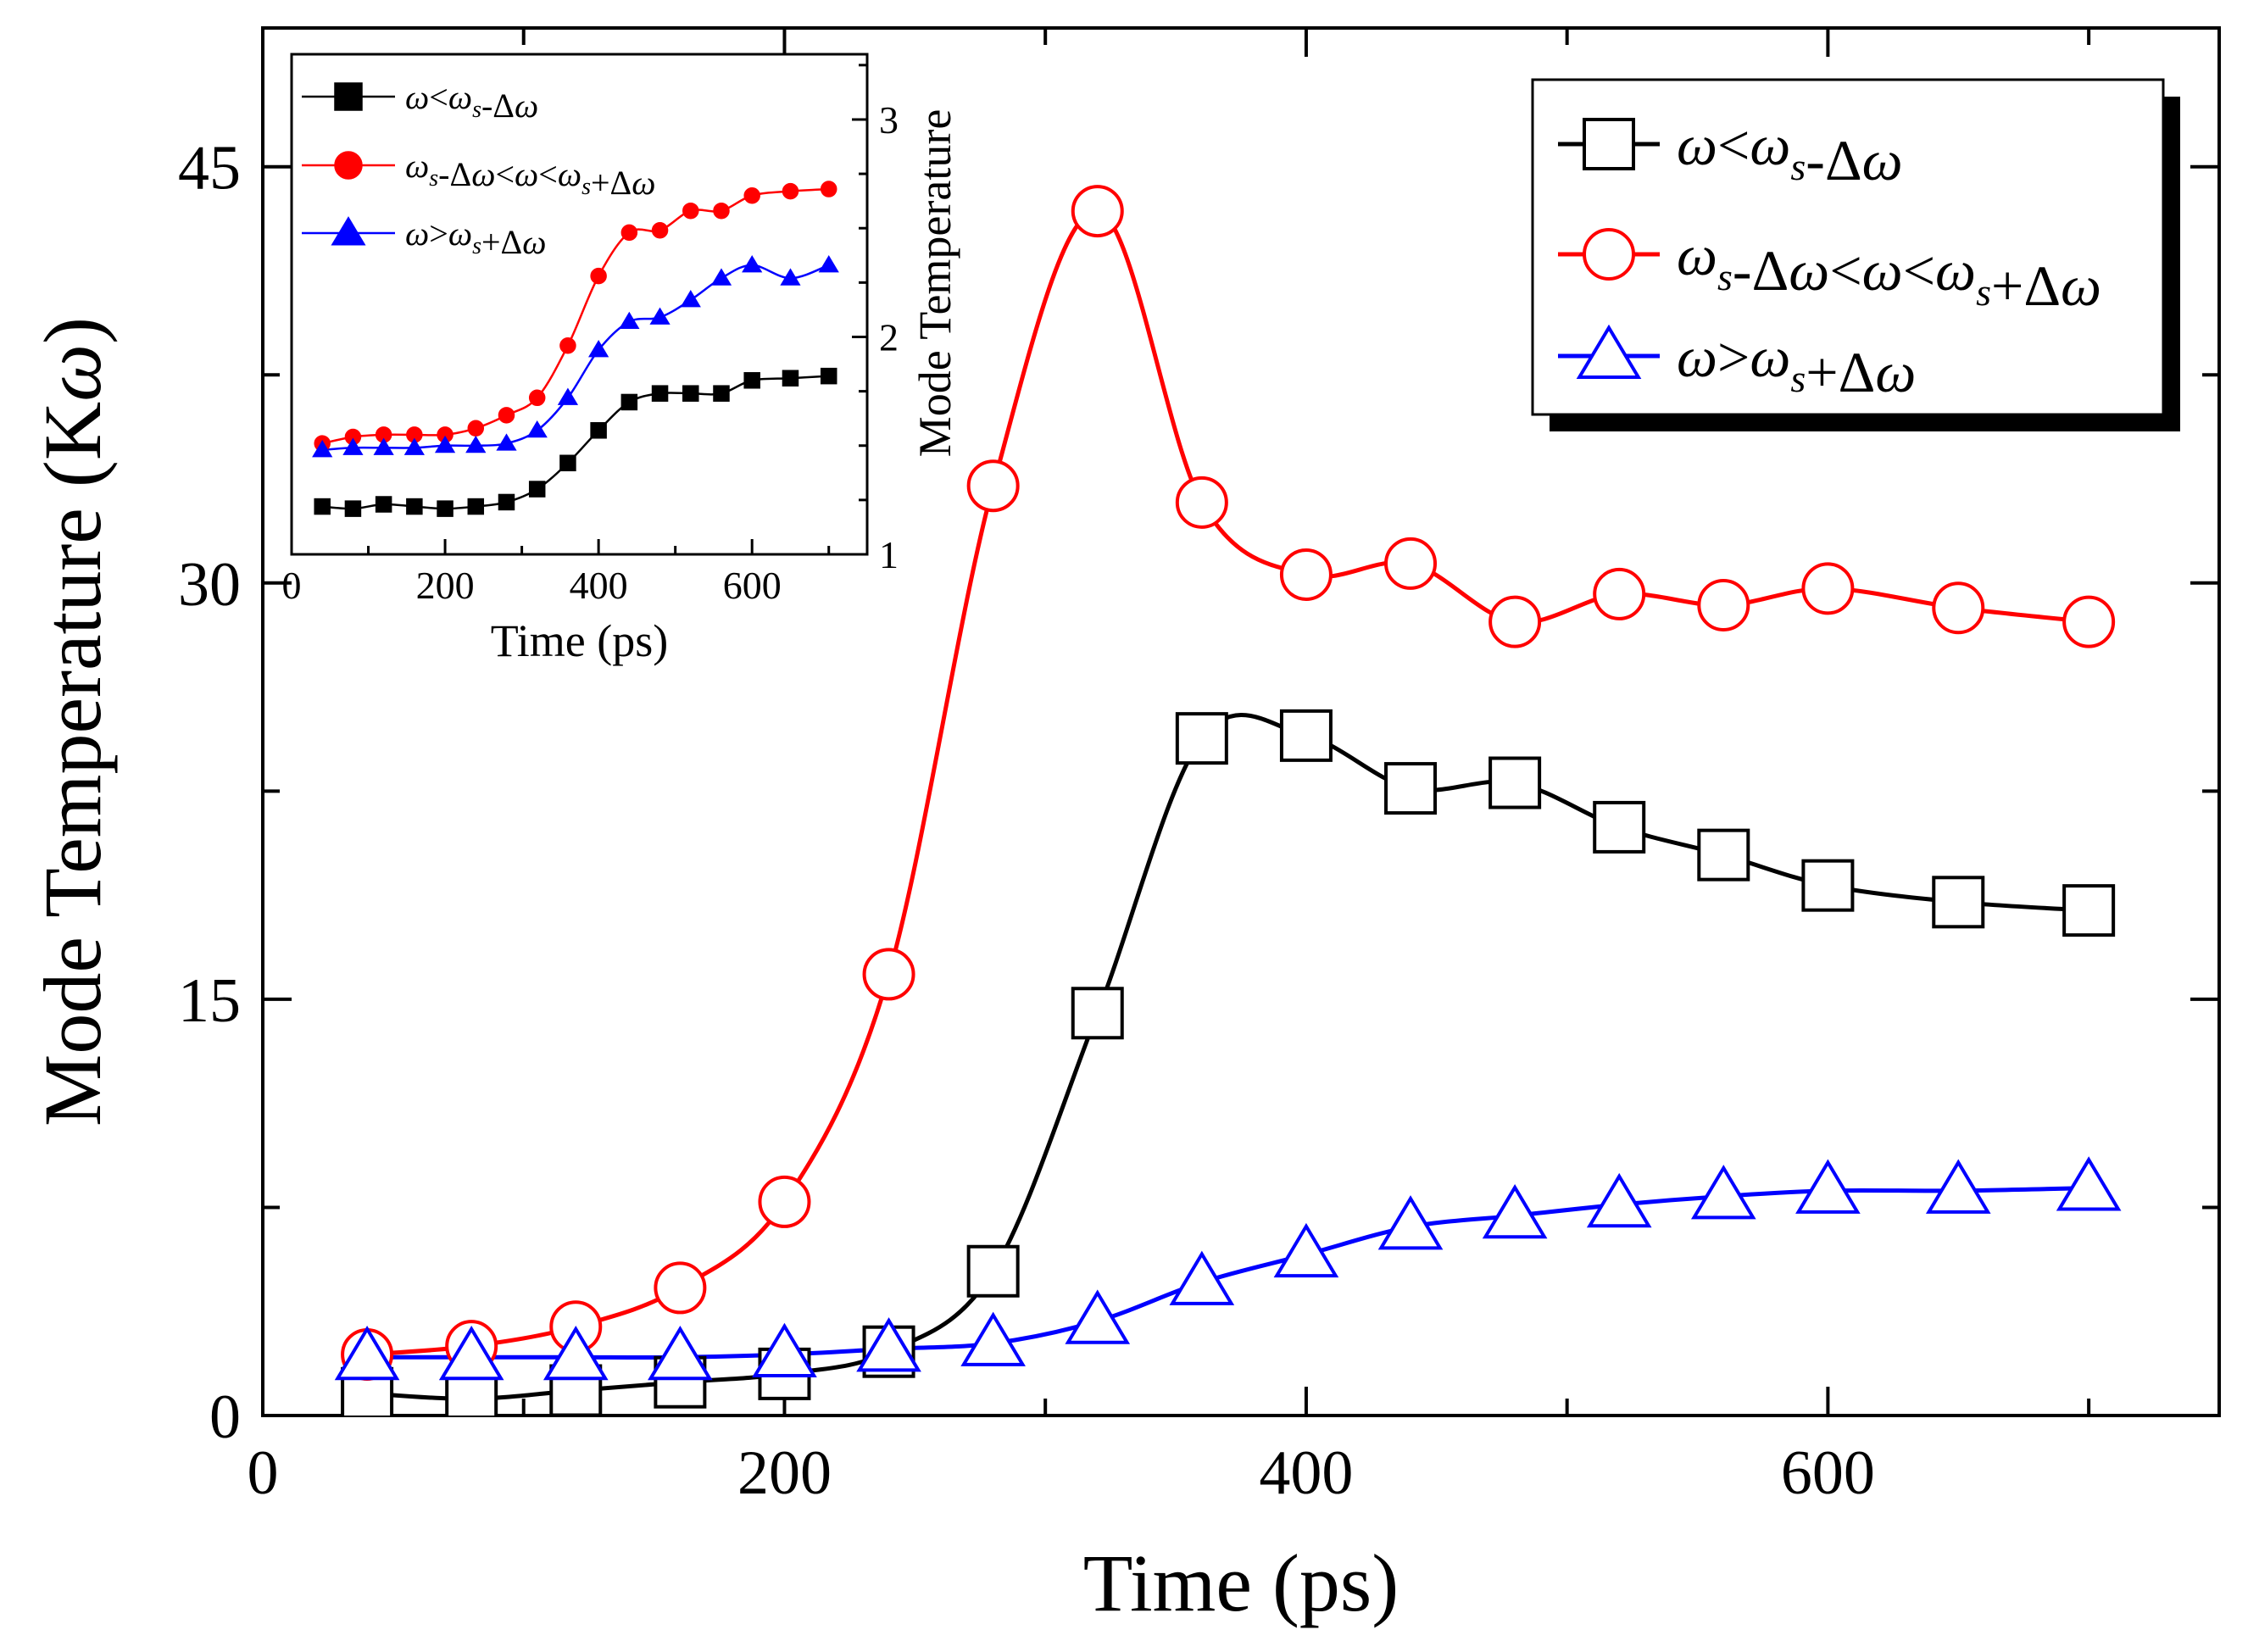  What do you see at coordinates (784, 1473) in the screenshot?
I see `main-x-tick-label: 200` at bounding box center [784, 1473].